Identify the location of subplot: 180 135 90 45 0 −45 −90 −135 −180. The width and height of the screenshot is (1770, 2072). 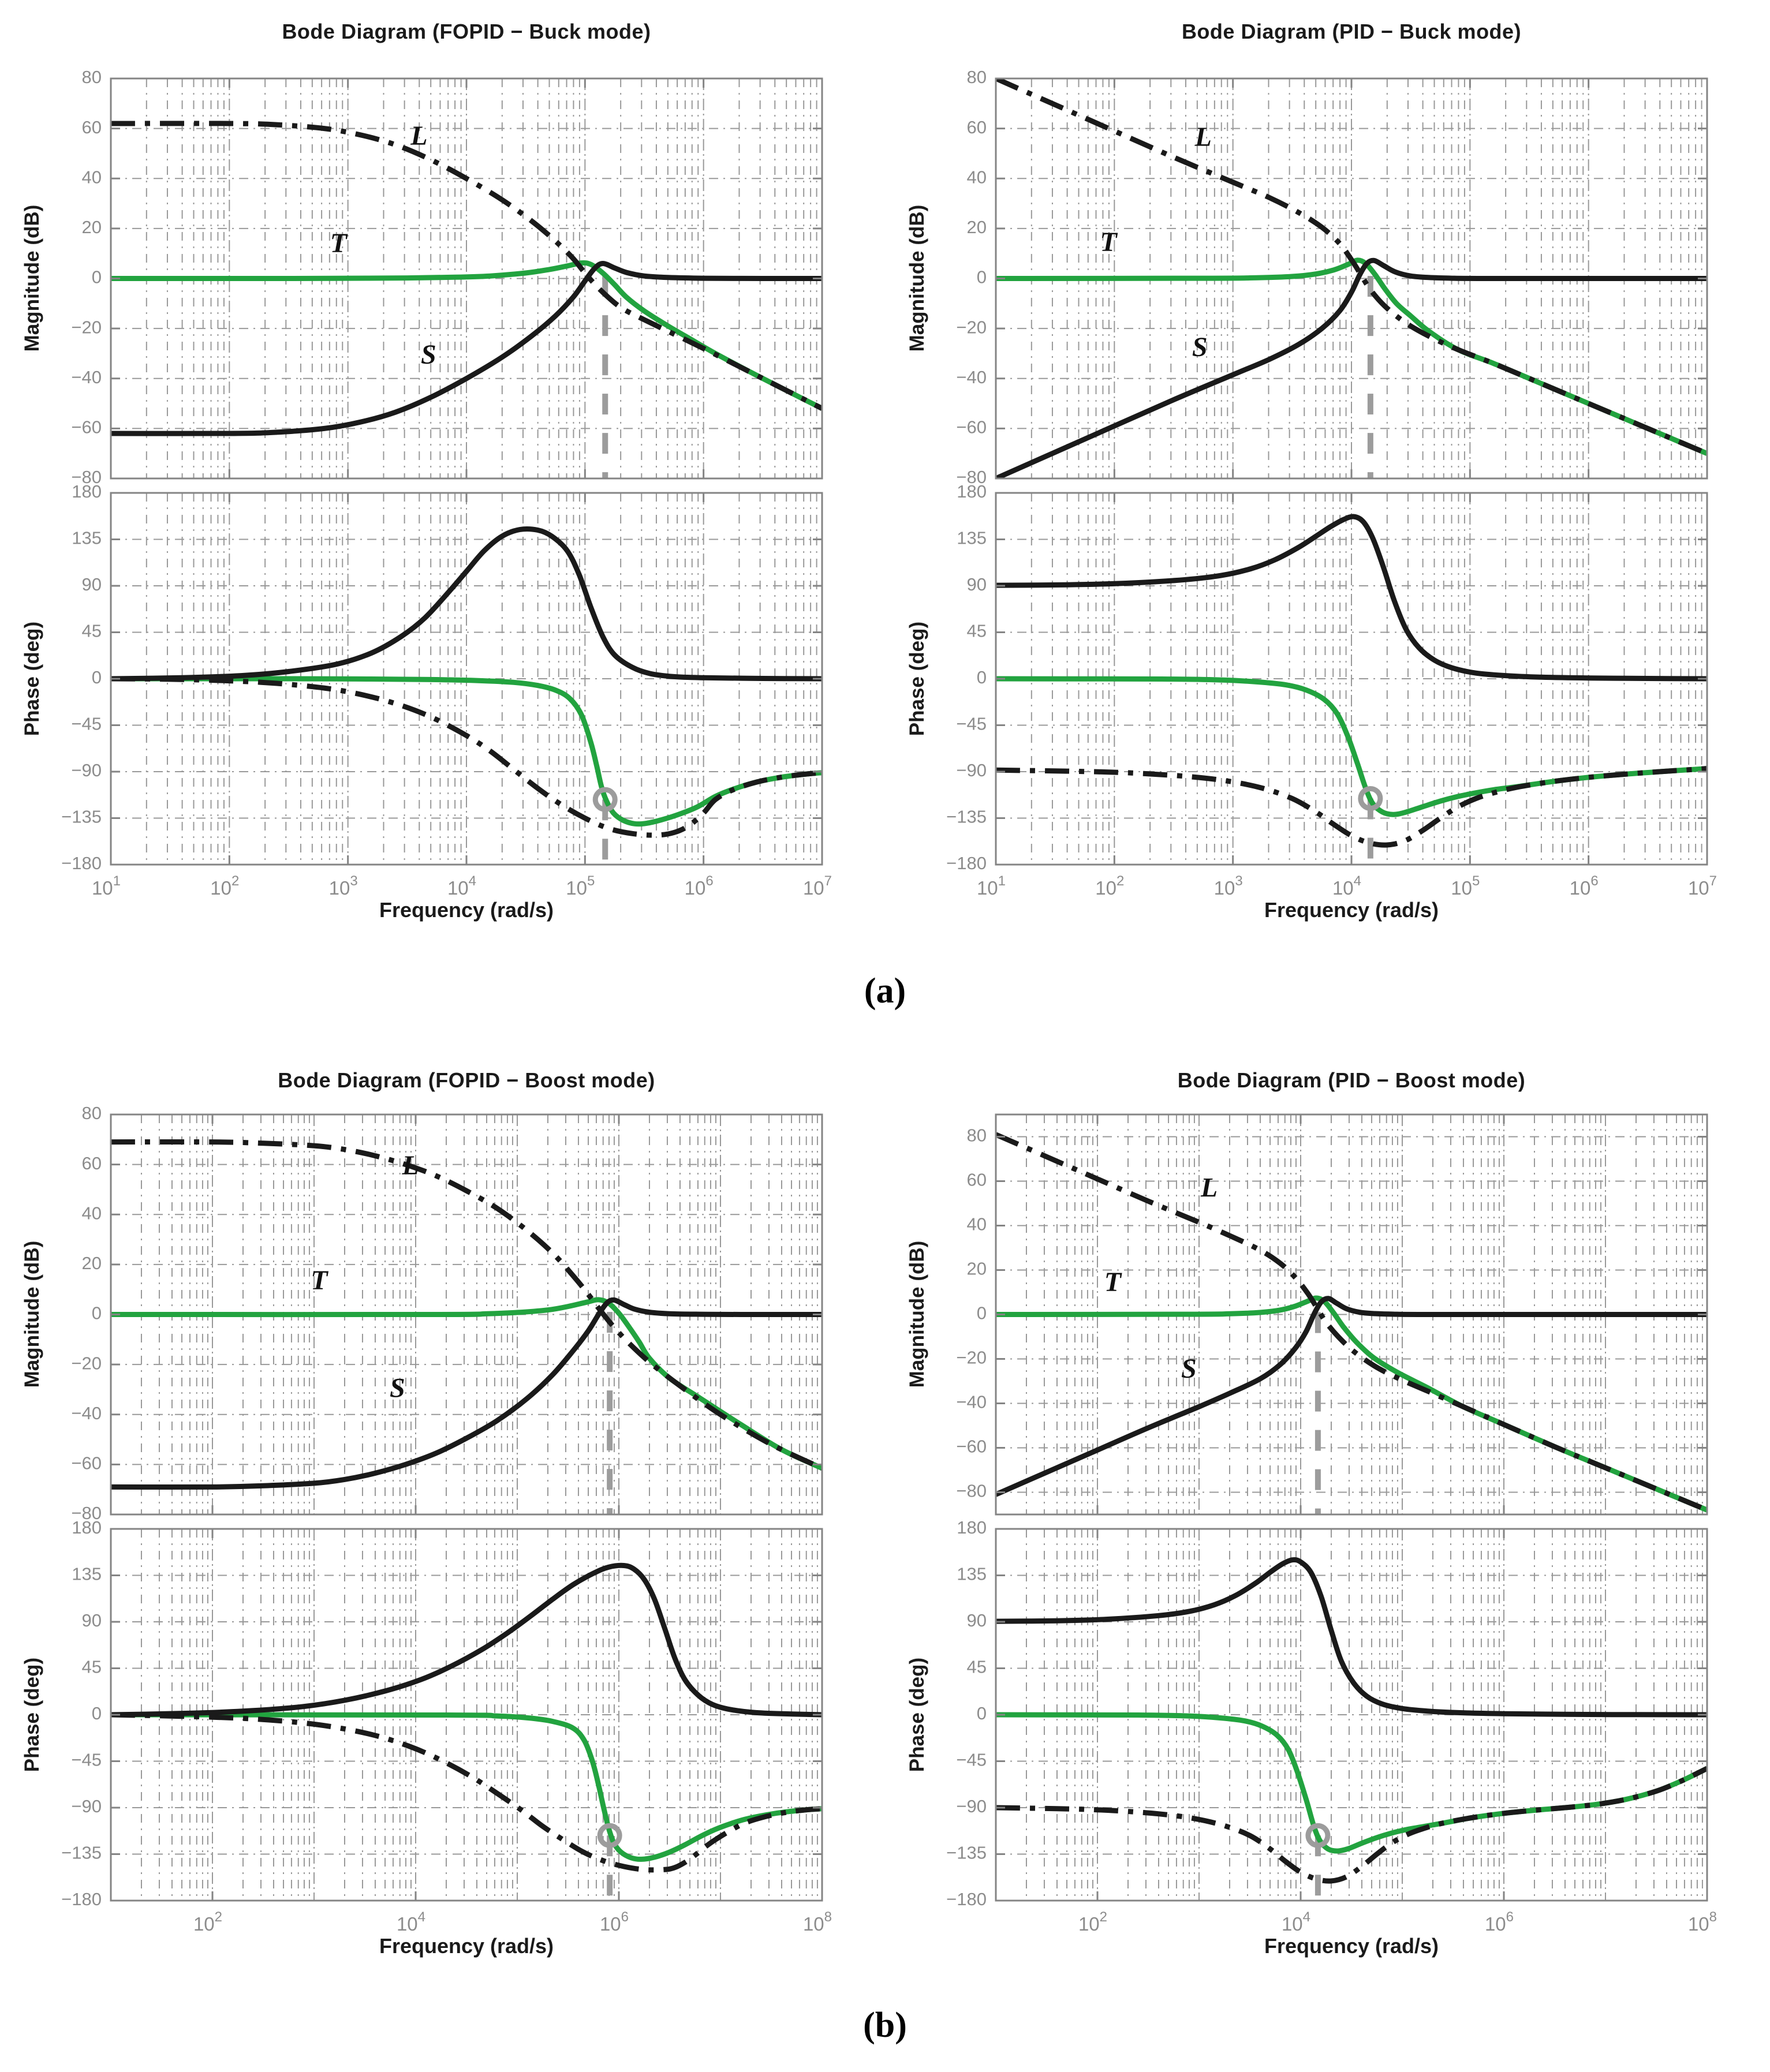
(1327, 677).